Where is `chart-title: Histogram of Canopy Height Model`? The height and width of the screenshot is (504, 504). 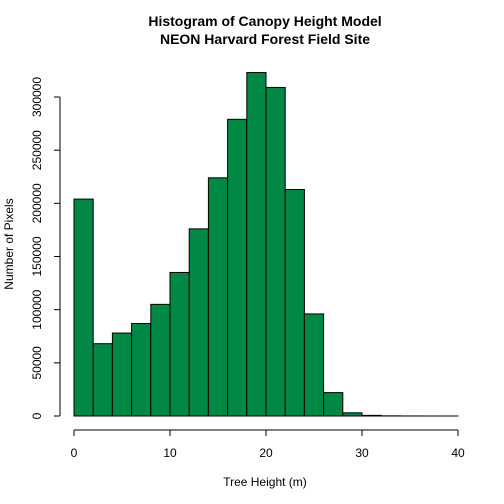
chart-title: Histogram of Canopy Height Model is located at coordinates (264, 21).